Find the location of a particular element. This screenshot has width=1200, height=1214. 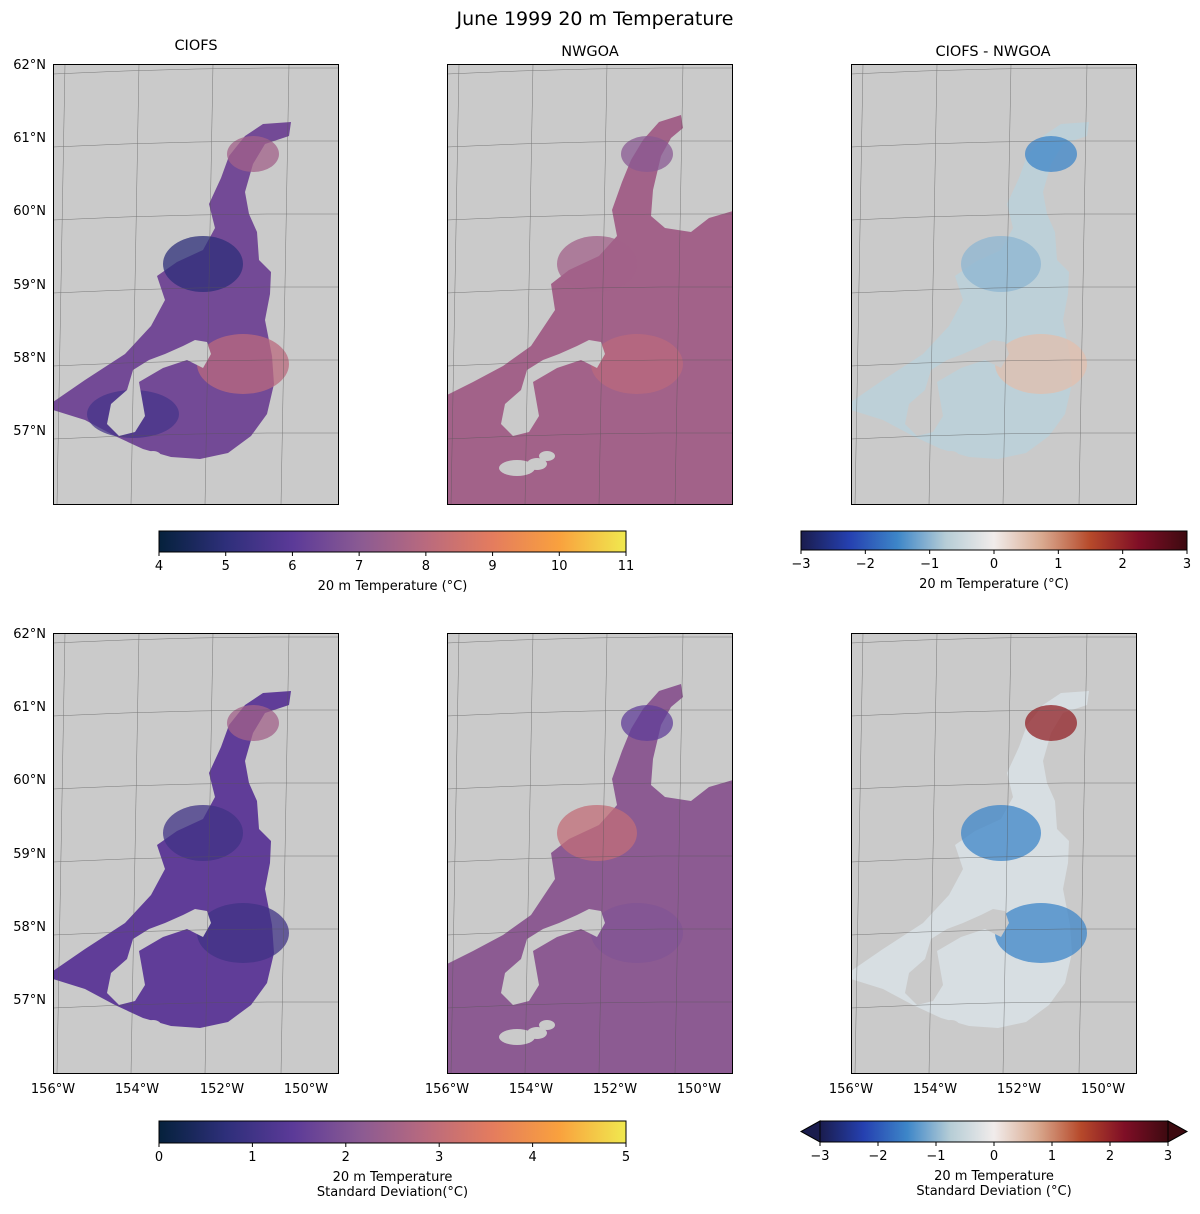

map-panel-bottom-right is located at coordinates (994, 853).